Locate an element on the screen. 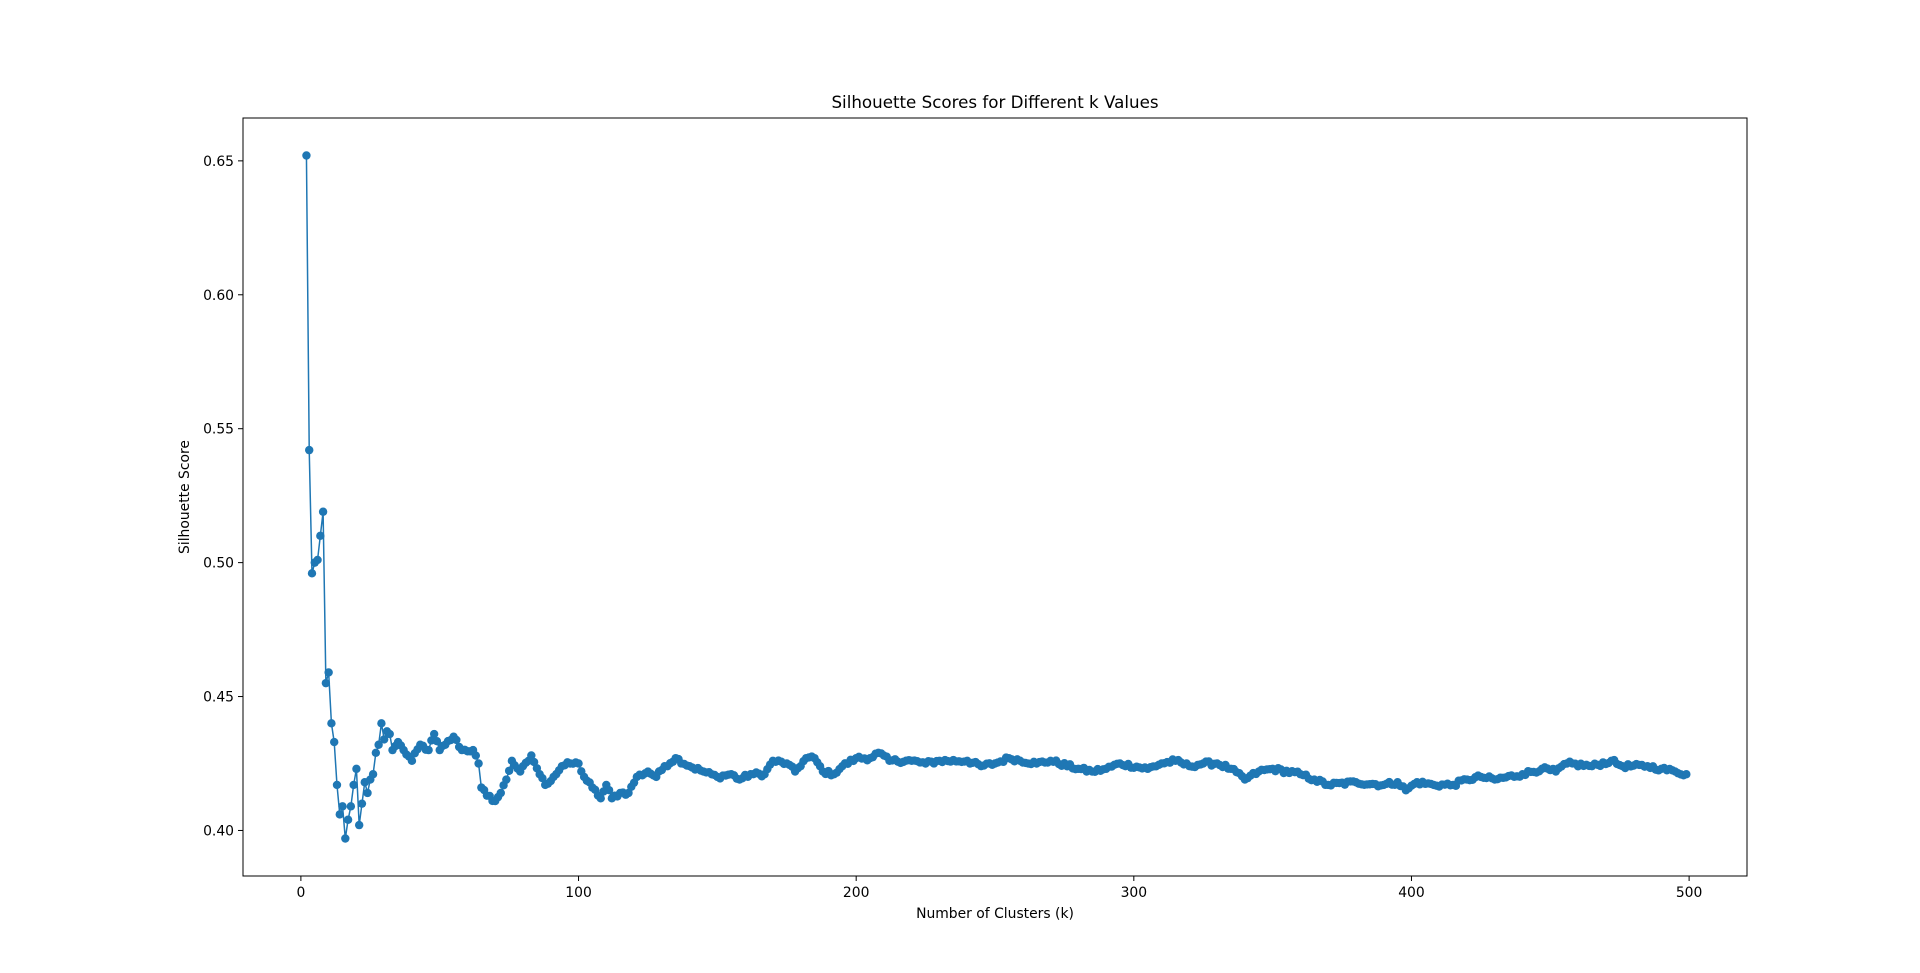  x-tick-label: 400 is located at coordinates (1411, 893).